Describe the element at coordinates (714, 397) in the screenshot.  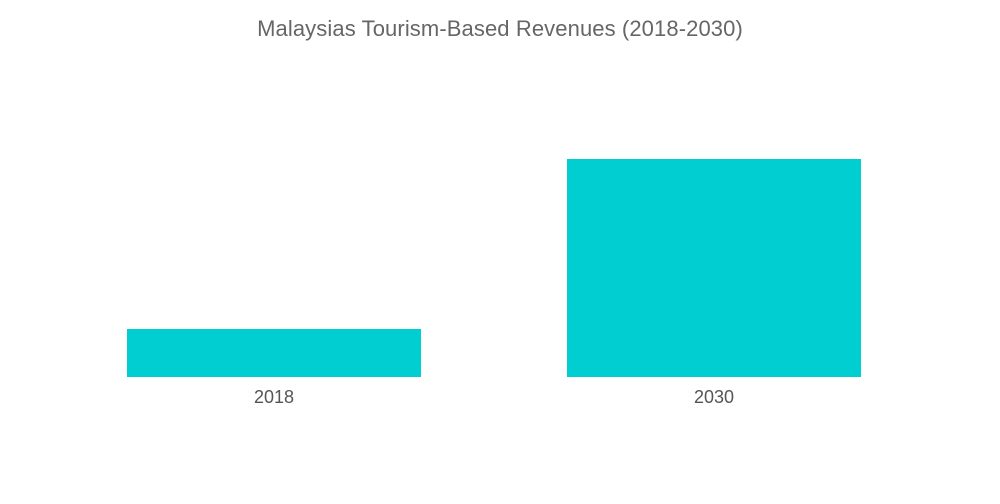
I see `x-tick-label-2030: 2030` at that location.